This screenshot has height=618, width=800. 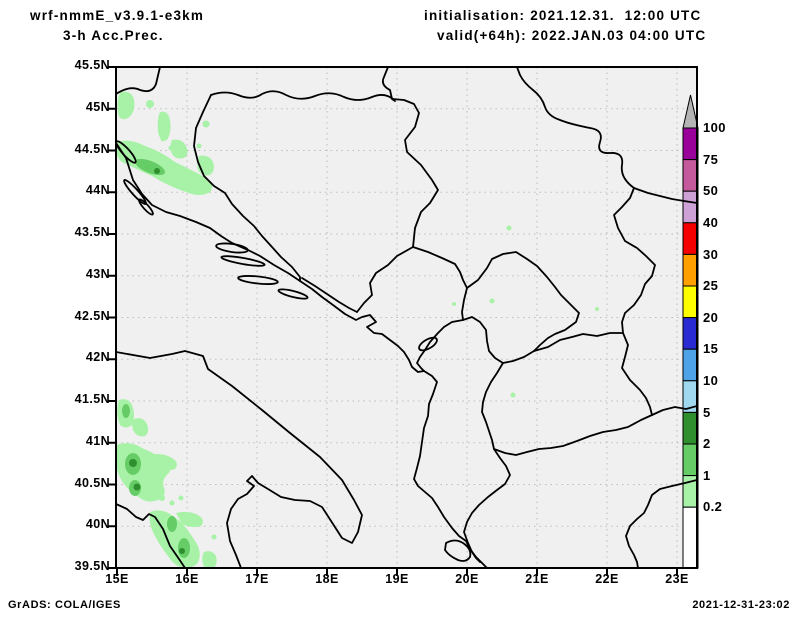 What do you see at coordinates (92, 232) in the screenshot?
I see `lat-label: 43.5N` at bounding box center [92, 232].